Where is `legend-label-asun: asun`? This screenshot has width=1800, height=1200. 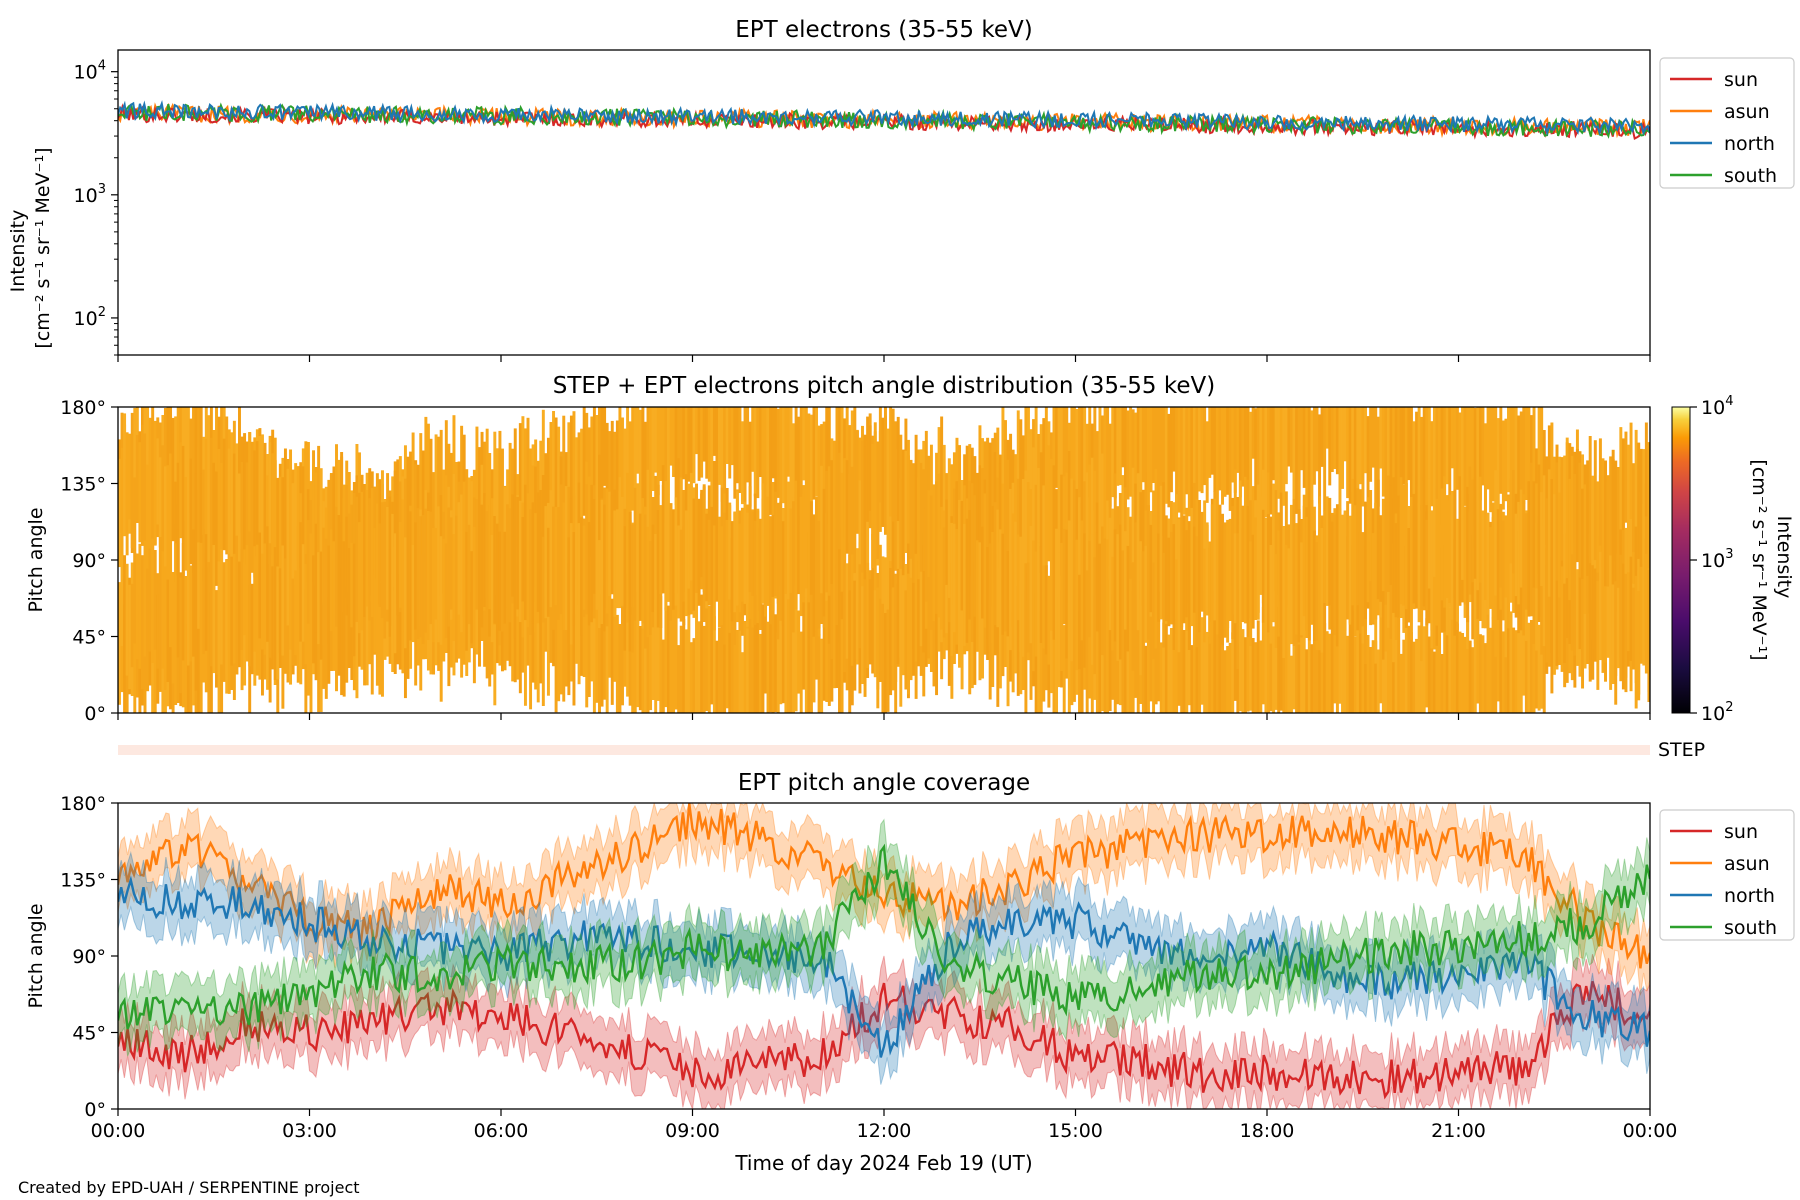
legend-label-asun: asun is located at coordinates (1747, 864).